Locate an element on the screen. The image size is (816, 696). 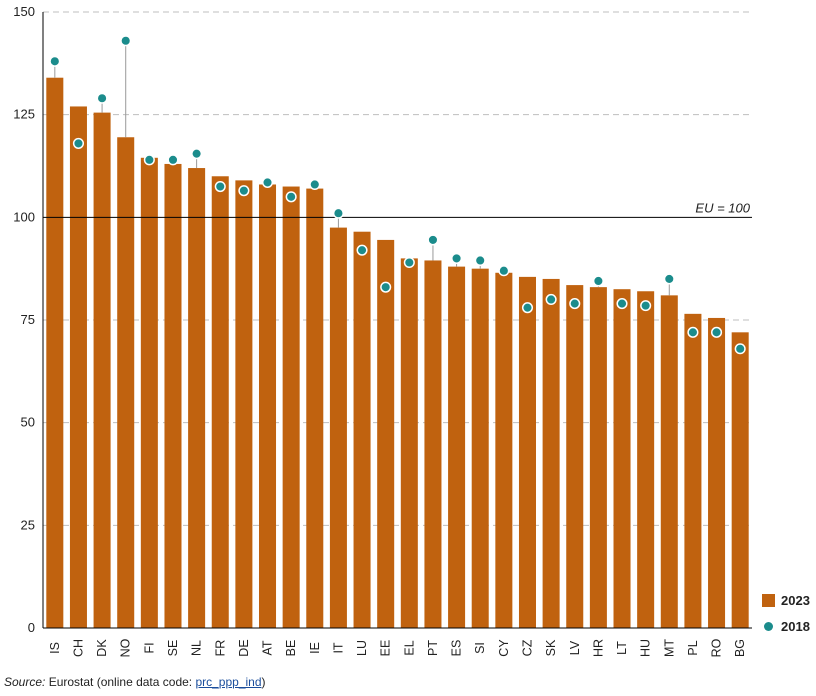
x-tick-label: ES is located at coordinates (457, 648).